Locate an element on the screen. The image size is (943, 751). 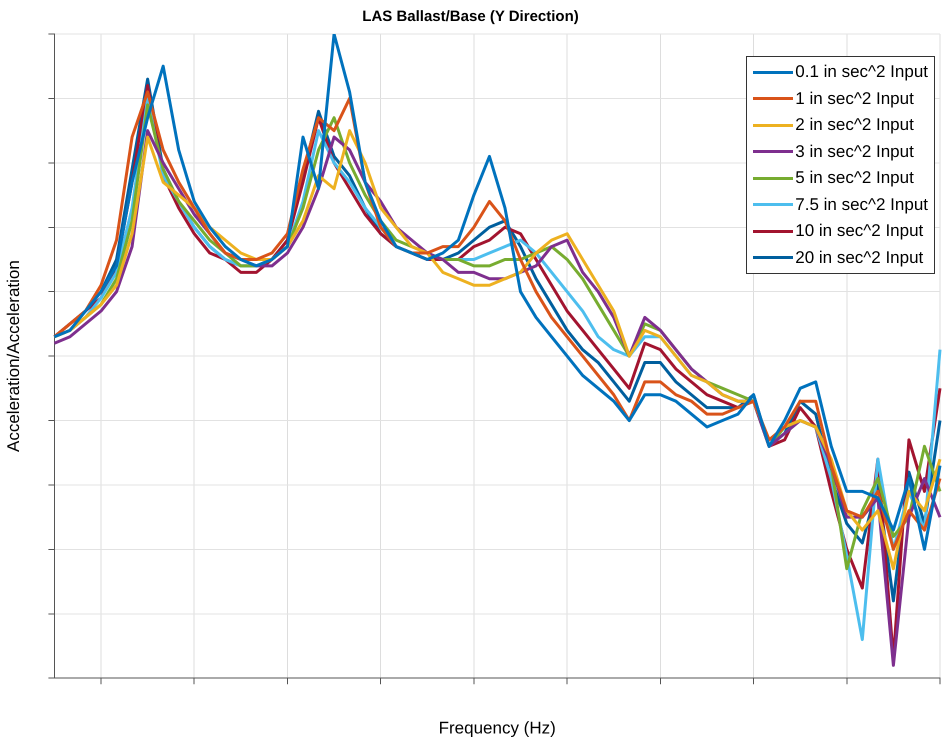
legend-label: 7.5 in sec^2 Input is located at coordinates (861, 205).